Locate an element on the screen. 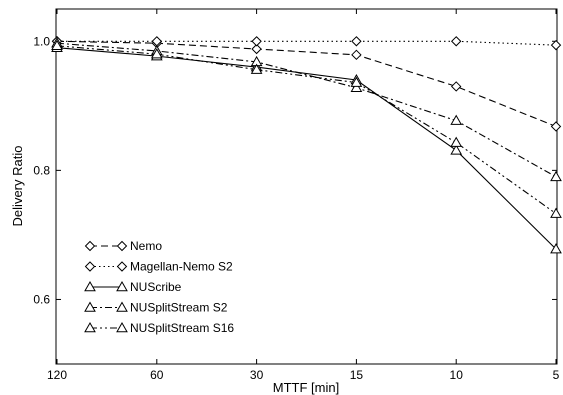 This screenshot has height=395, width=563. y-axis-label: Delivery Ratio is located at coordinates (17, 186).